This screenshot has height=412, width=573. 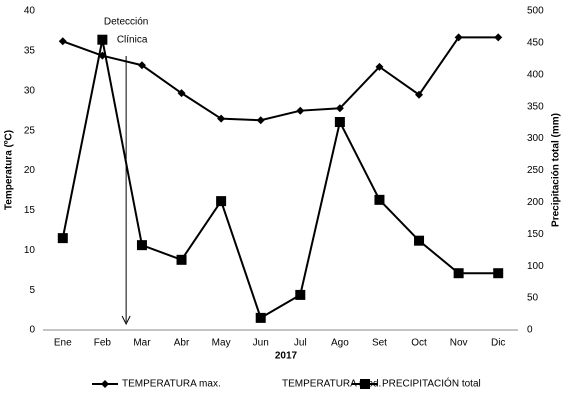 I want to click on y-tick-label: 0, so click(x=32, y=330).